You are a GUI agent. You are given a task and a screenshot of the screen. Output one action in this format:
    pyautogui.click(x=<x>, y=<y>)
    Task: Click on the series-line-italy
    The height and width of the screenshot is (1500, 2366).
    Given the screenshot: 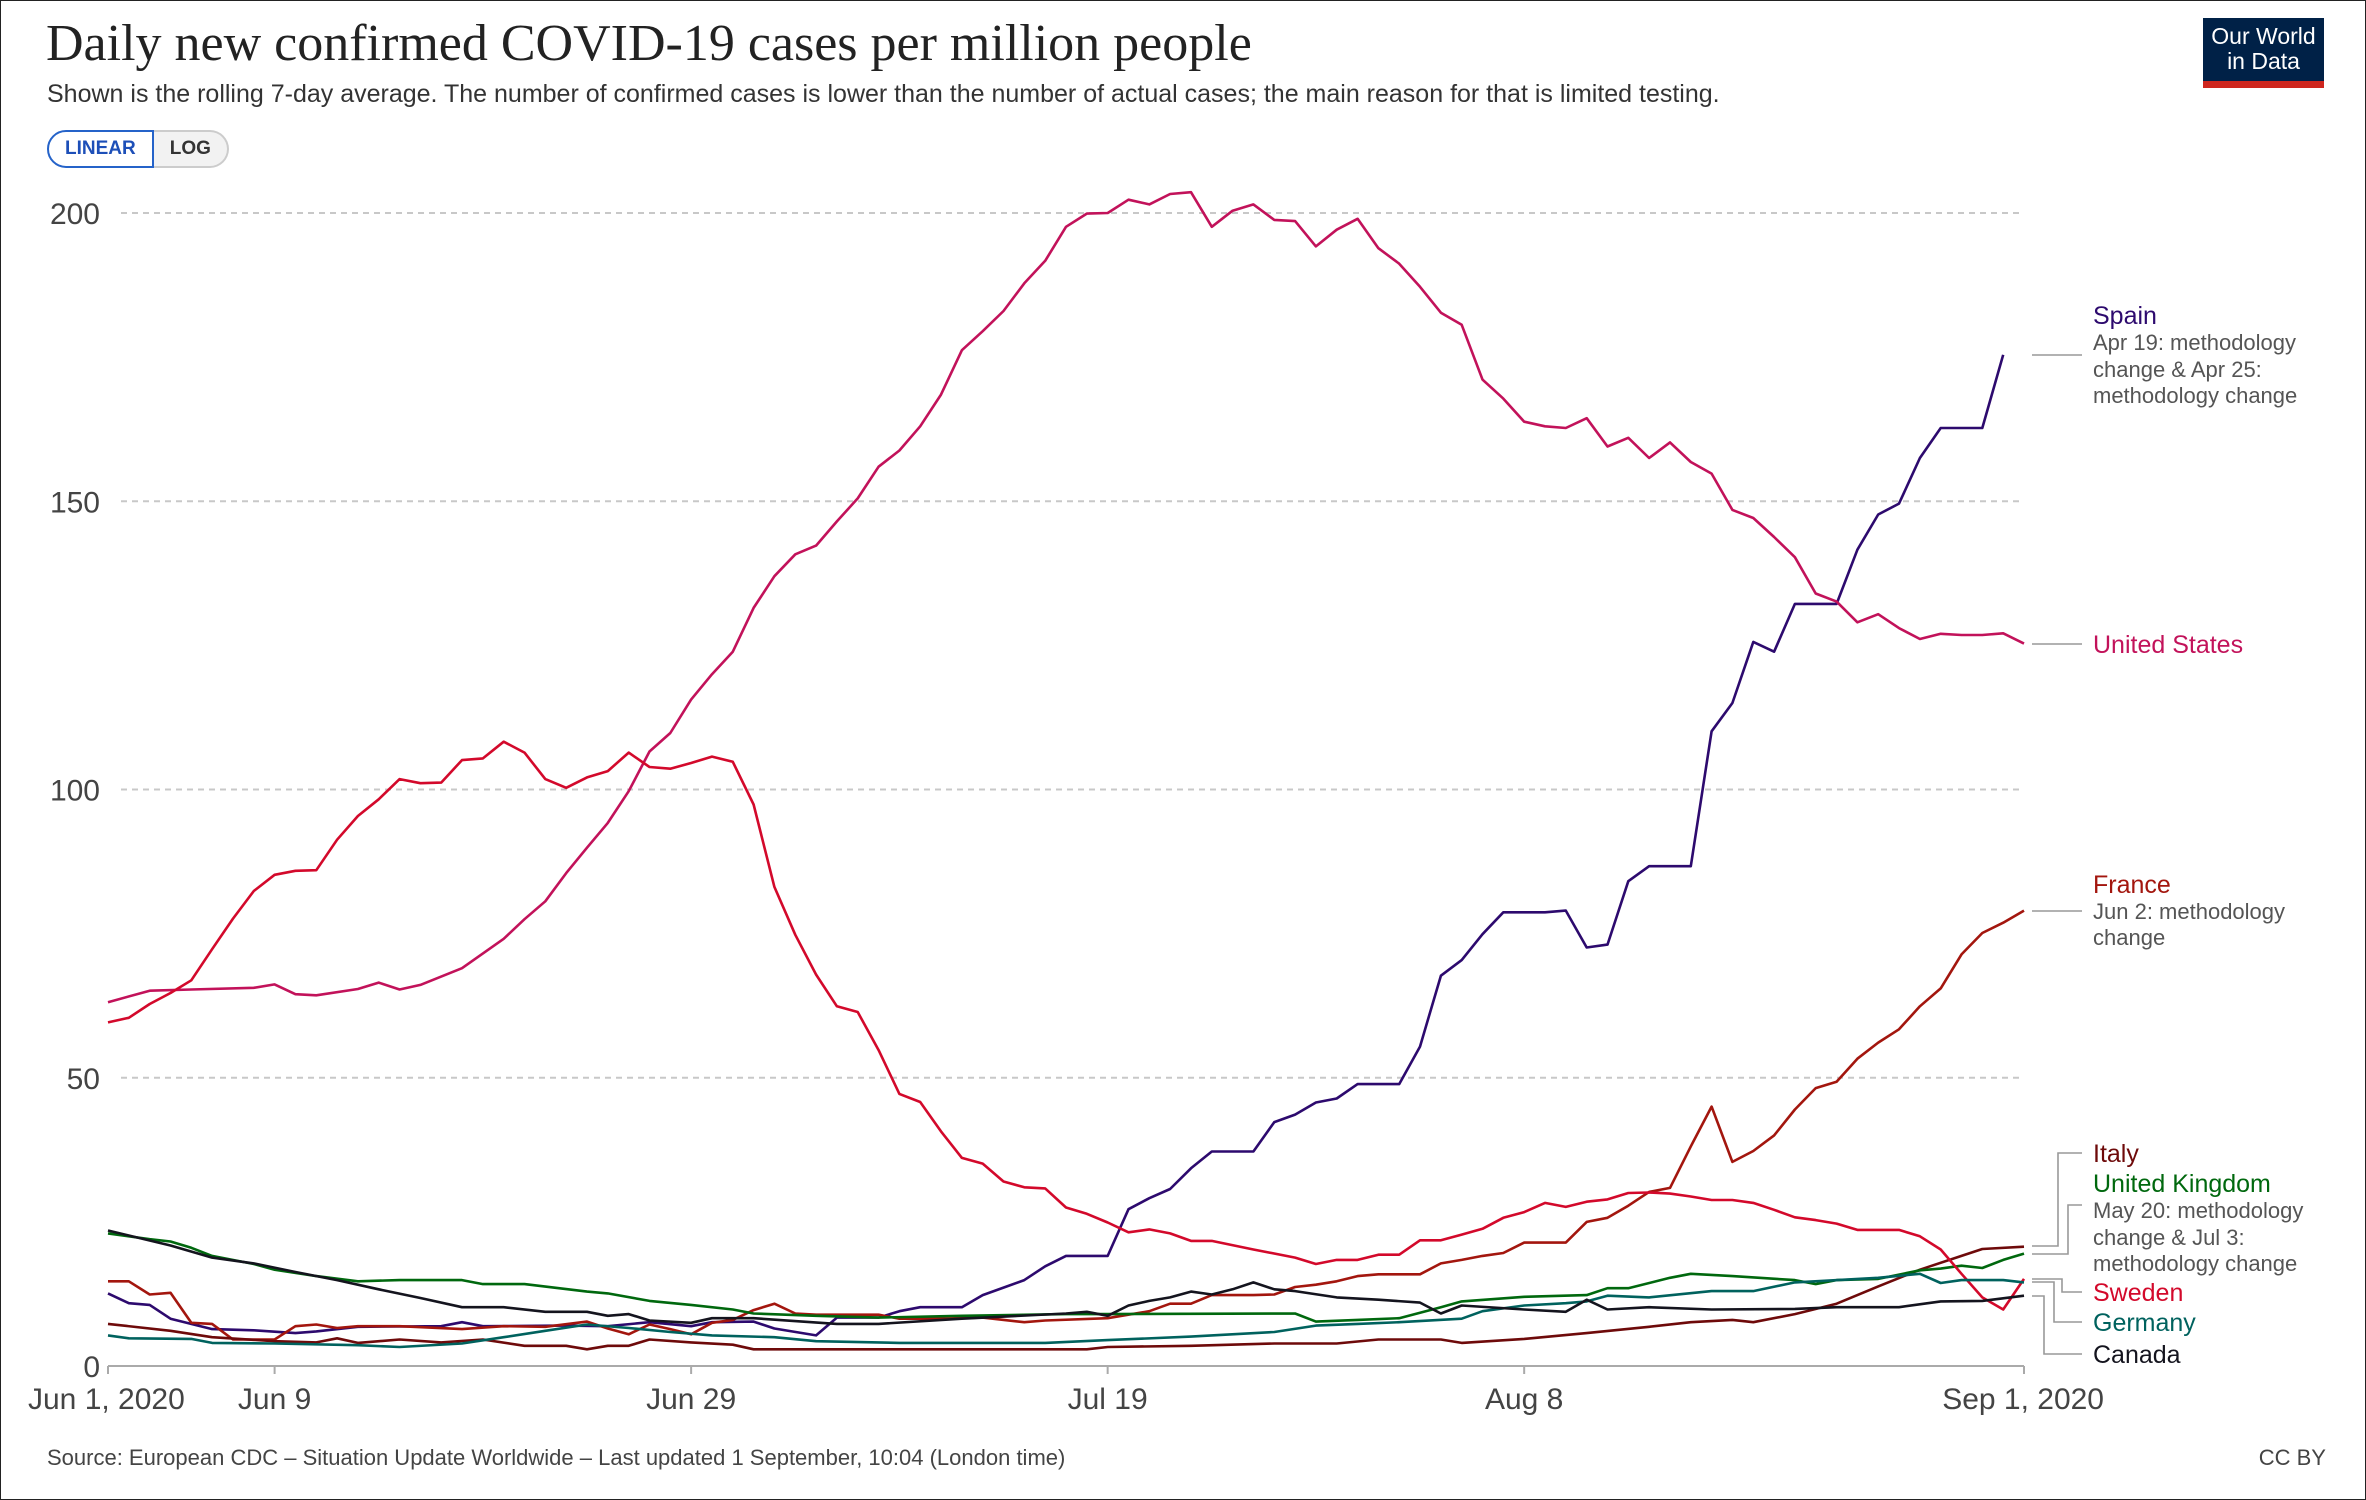 What is the action you would take?
    pyautogui.click(x=1066, y=1298)
    